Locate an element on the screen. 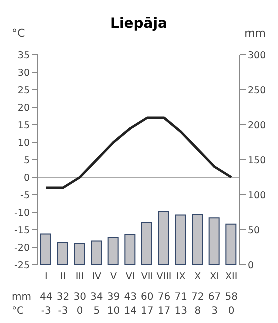 The image size is (278, 323). data-label: 72 is located at coordinates (198, 297).